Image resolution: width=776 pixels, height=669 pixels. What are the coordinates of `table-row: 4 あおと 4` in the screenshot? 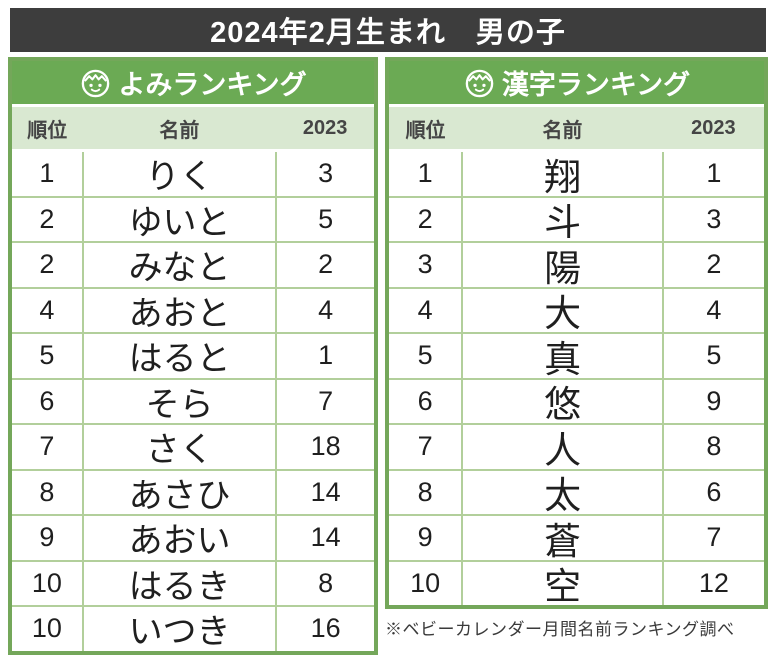 It's located at (193, 309).